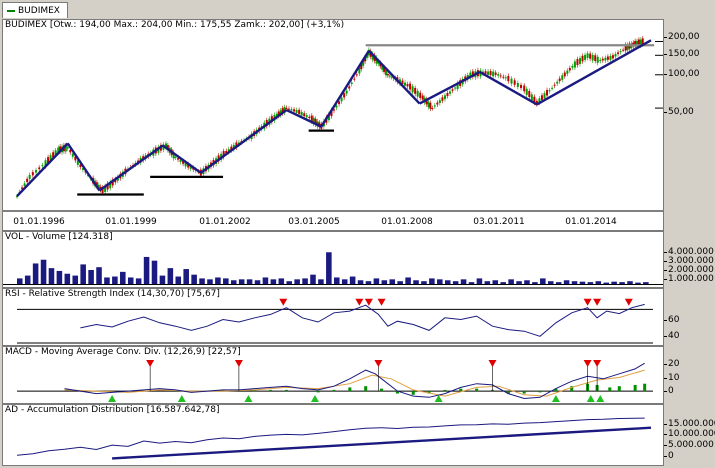 This screenshot has height=468, width=715. What do you see at coordinates (597, 363) in the screenshot?
I see `macd-sell-marker` at bounding box center [597, 363].